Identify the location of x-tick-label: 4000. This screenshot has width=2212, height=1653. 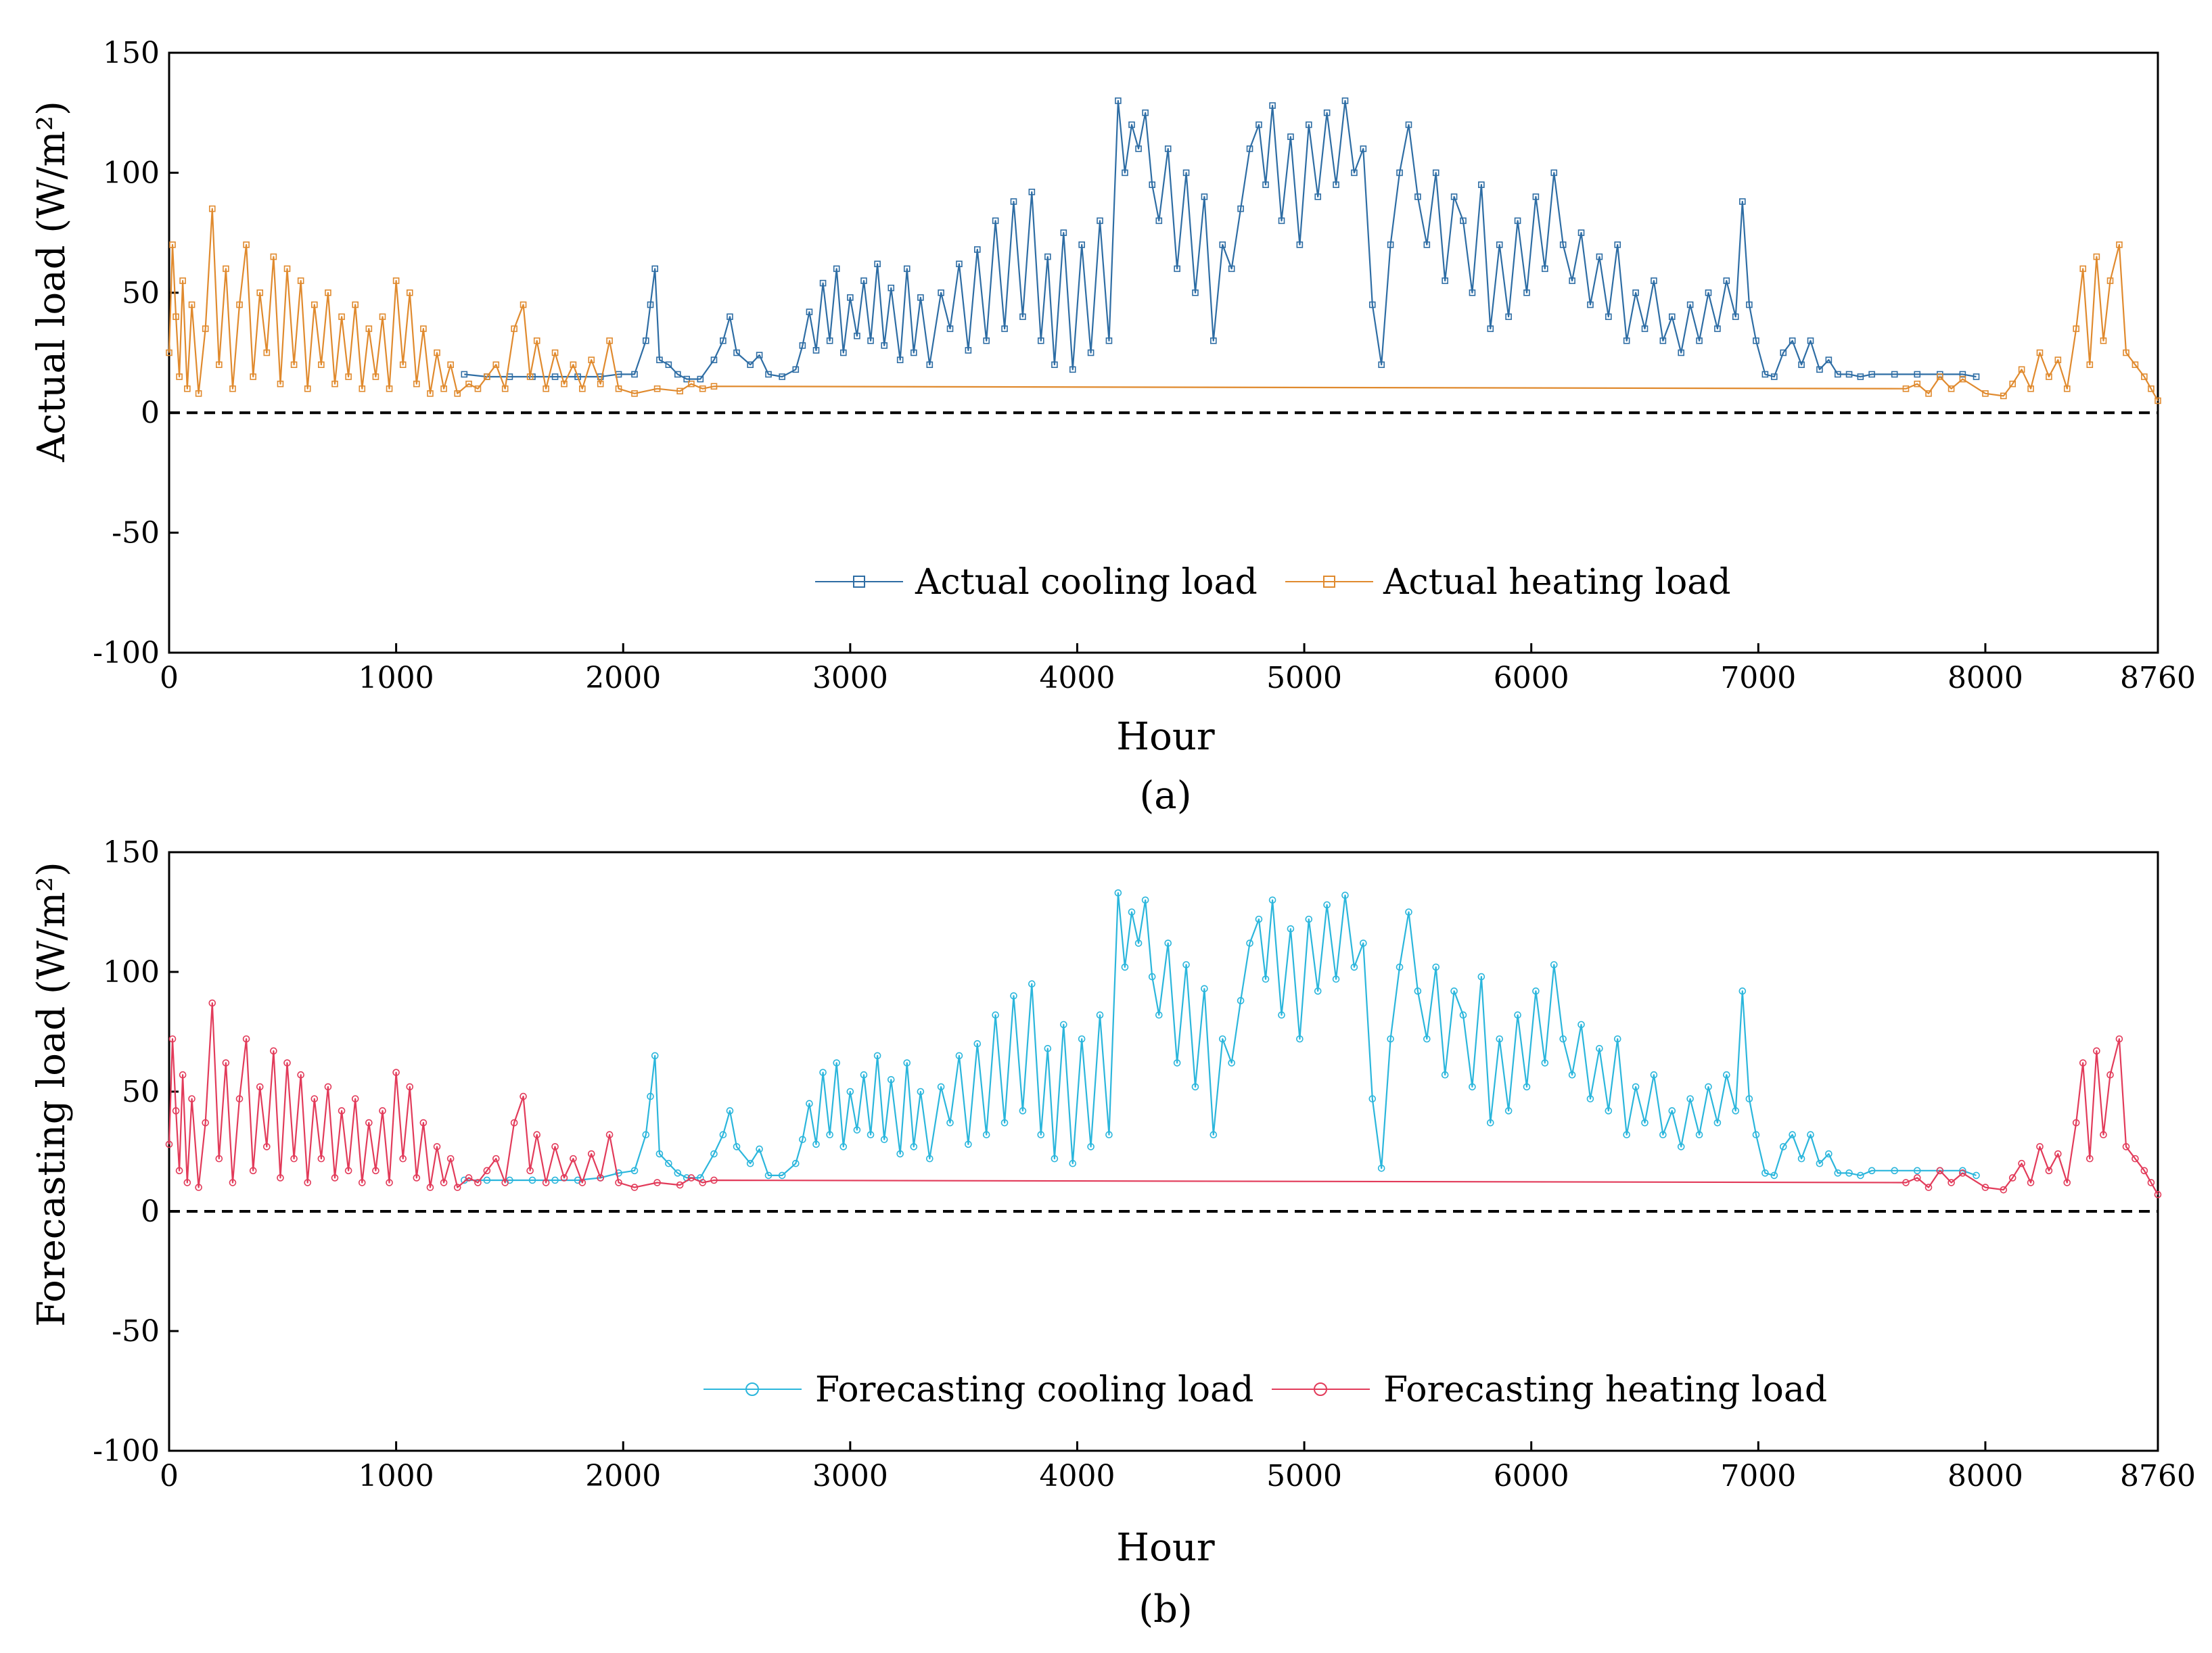
(1077, 678).